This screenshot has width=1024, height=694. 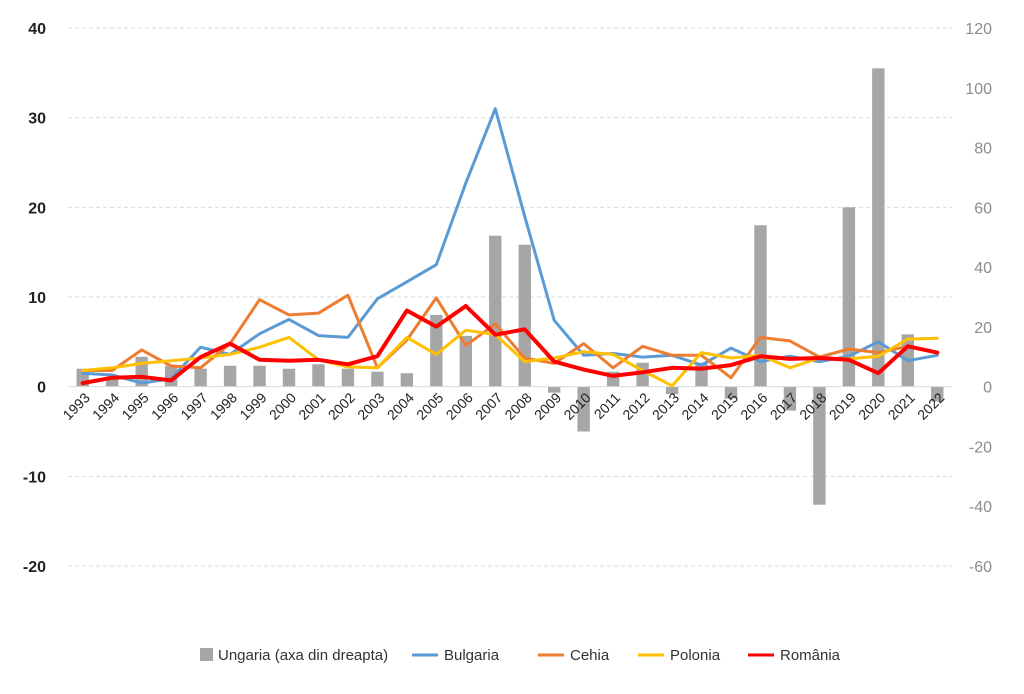 I want to click on bar-ungaria-2009, so click(x=554, y=389).